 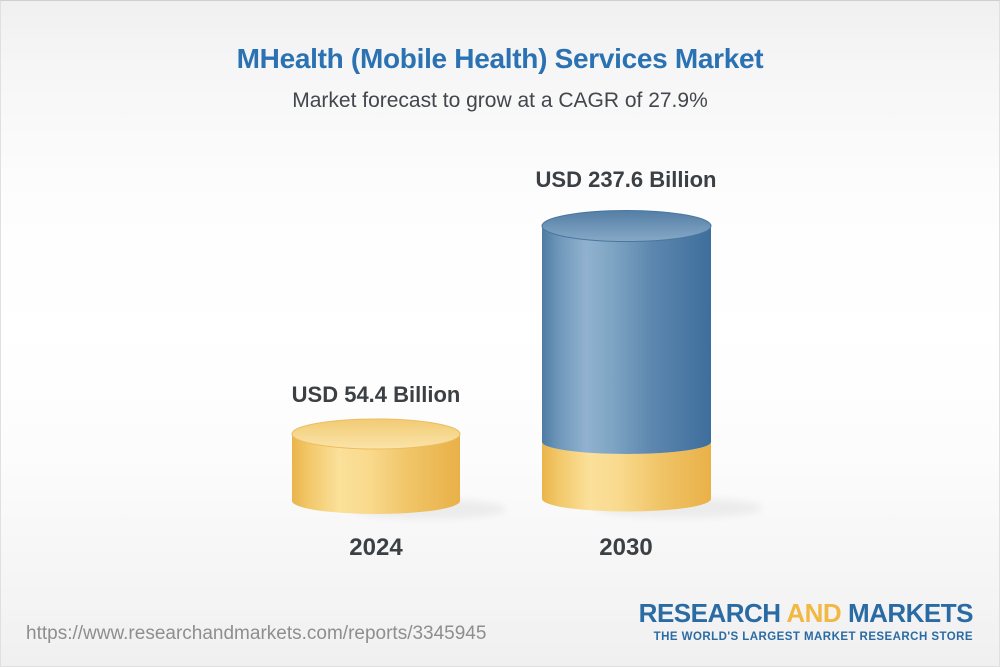 What do you see at coordinates (626, 179) in the screenshot?
I see `value-label-2030: USD 237.6 Billion` at bounding box center [626, 179].